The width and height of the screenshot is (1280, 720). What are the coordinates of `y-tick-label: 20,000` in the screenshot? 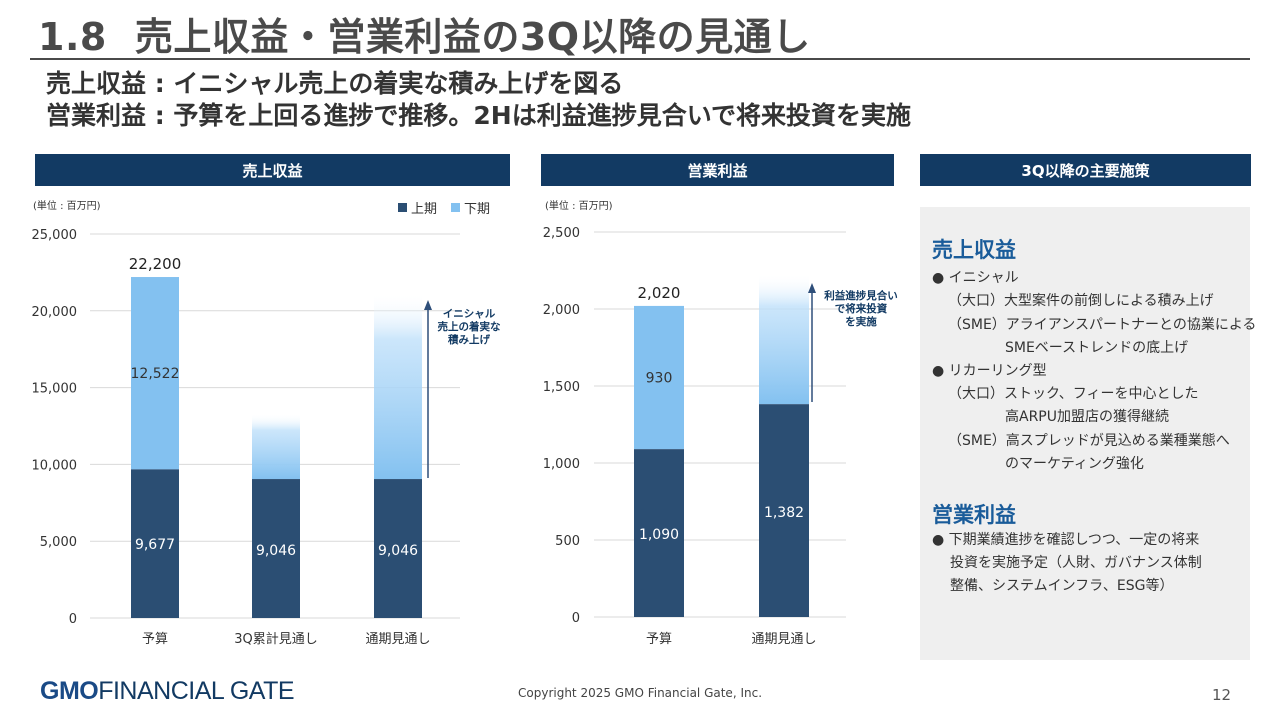 It's located at (55, 312).